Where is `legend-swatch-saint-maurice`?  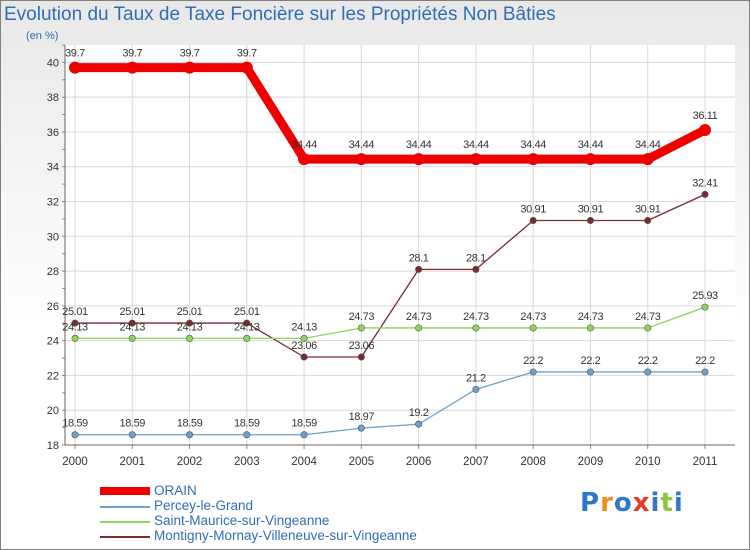 legend-swatch-saint-maurice is located at coordinates (125, 522).